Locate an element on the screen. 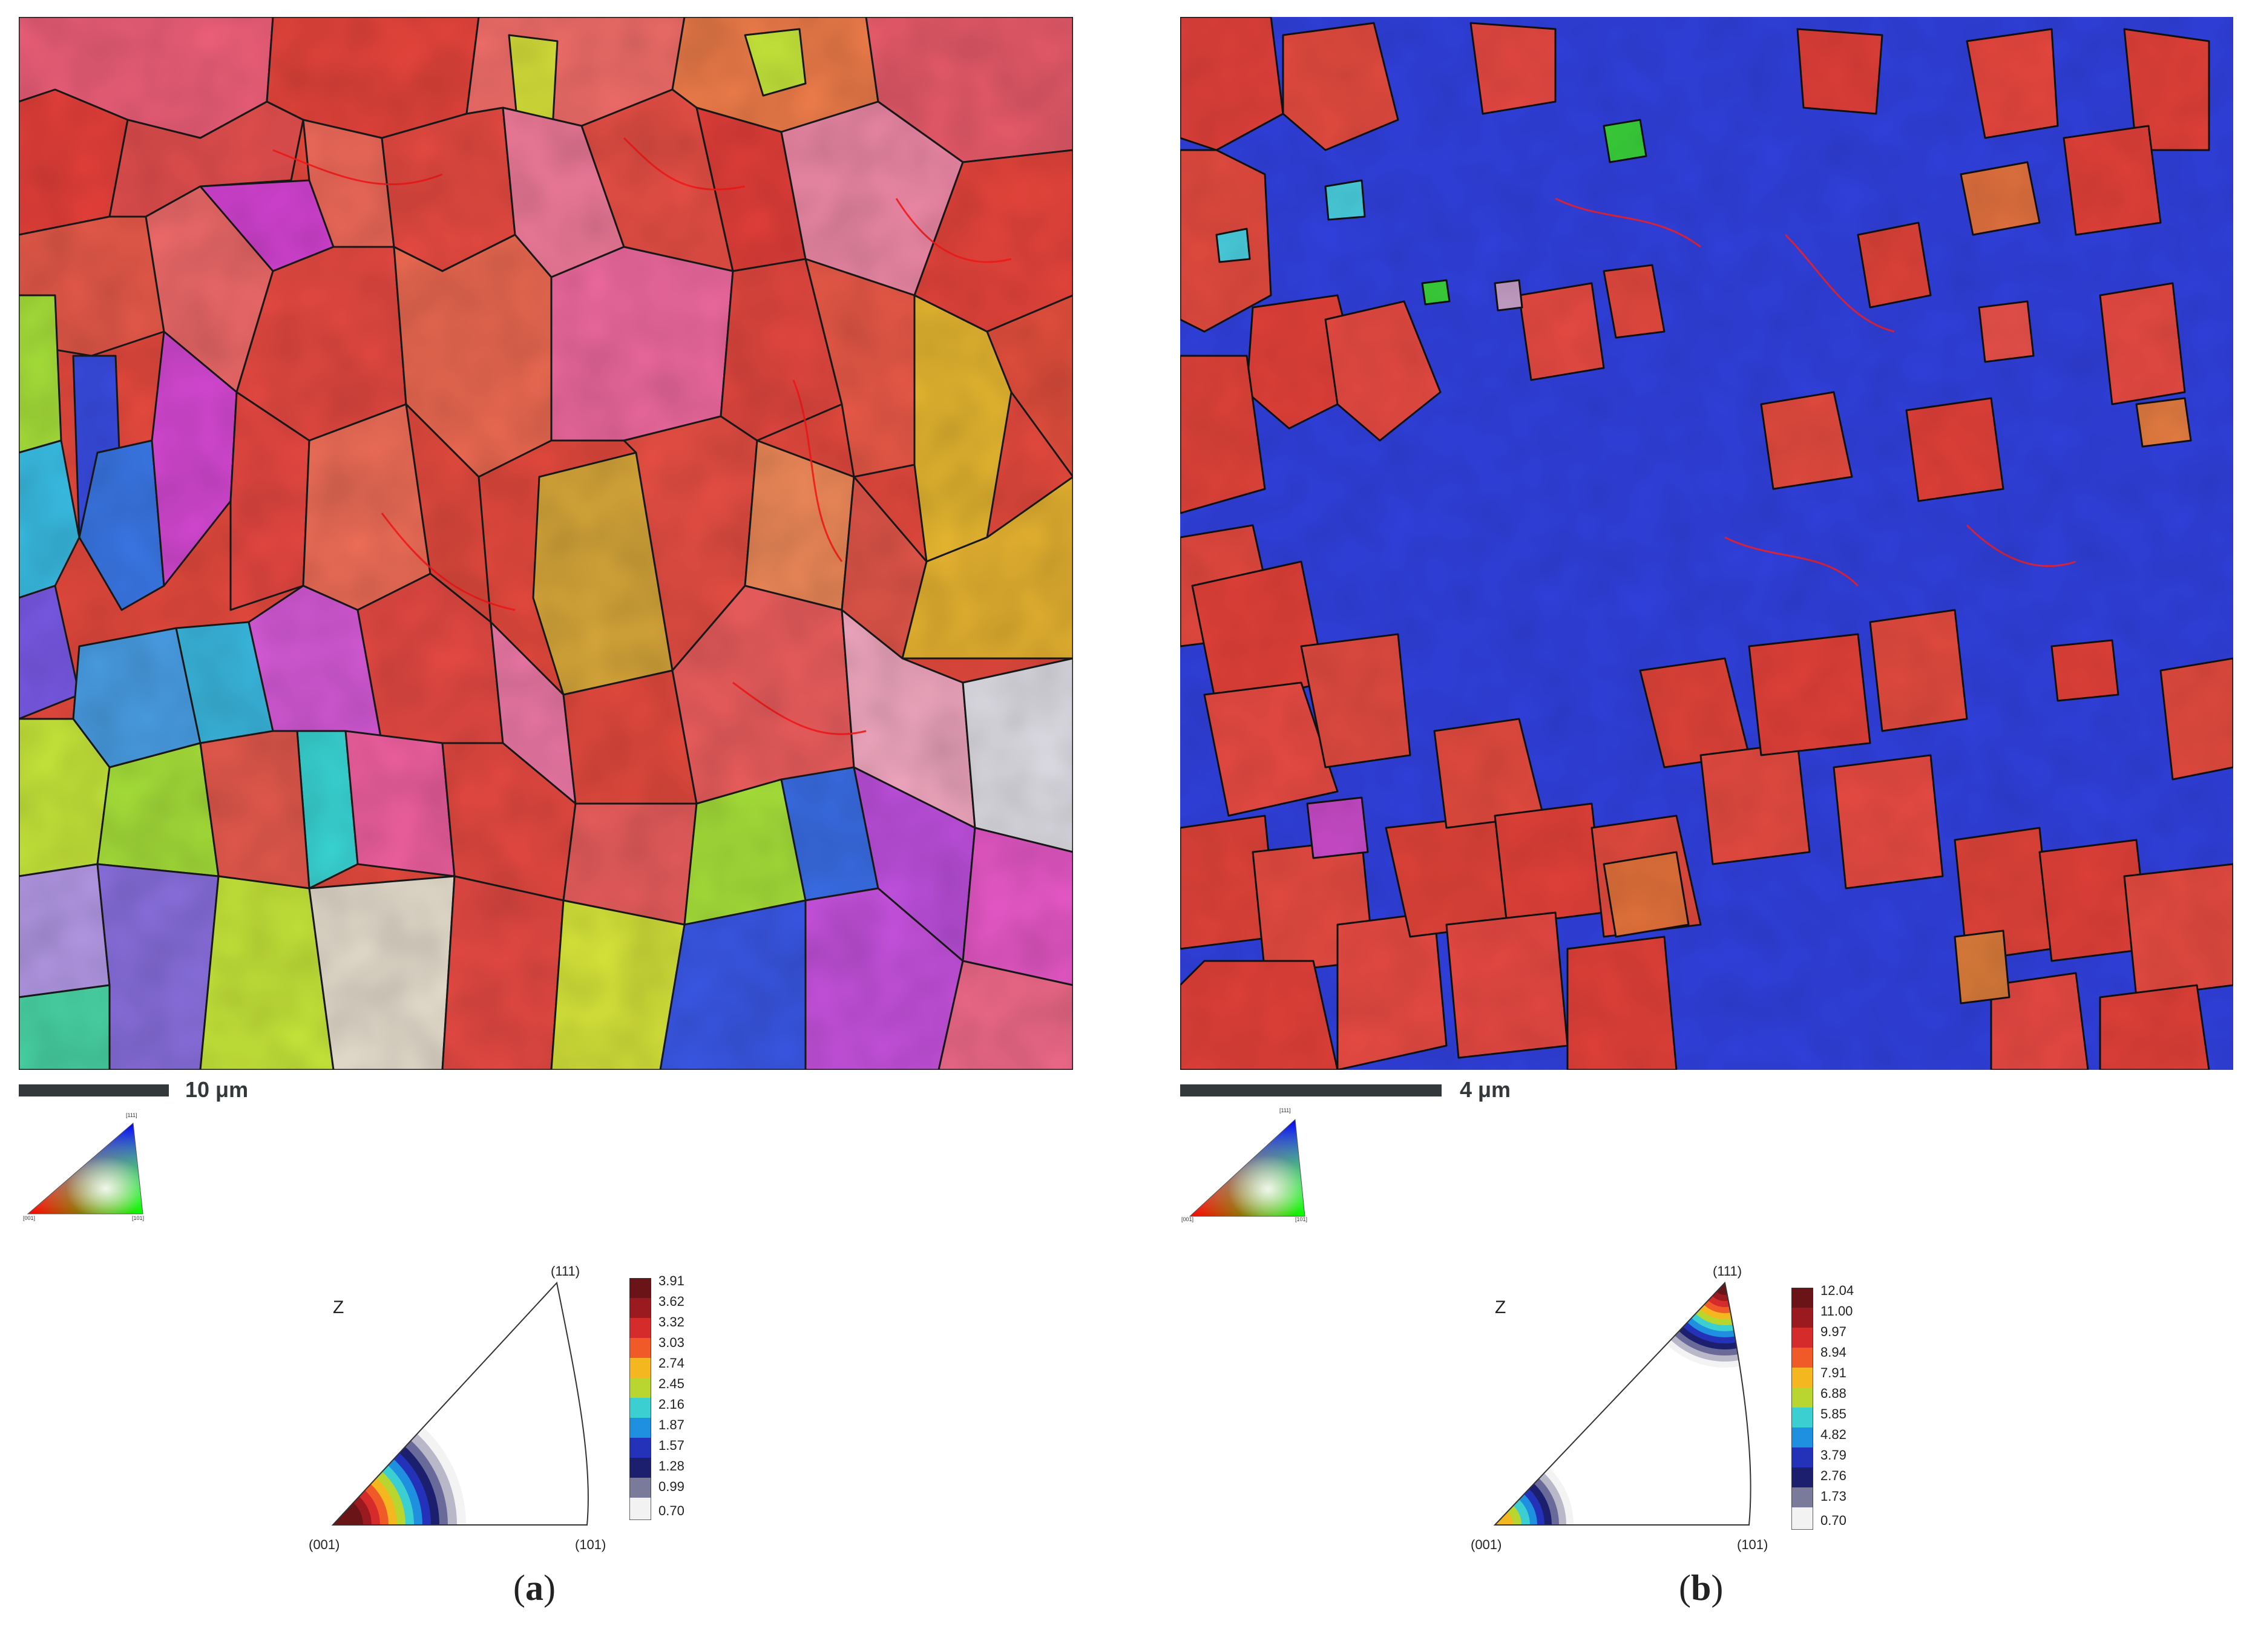 Image resolution: width=2255 pixels, height=1652 pixels. ipf-color-key-a: [111] [001] [101] is located at coordinates (87, 1166).